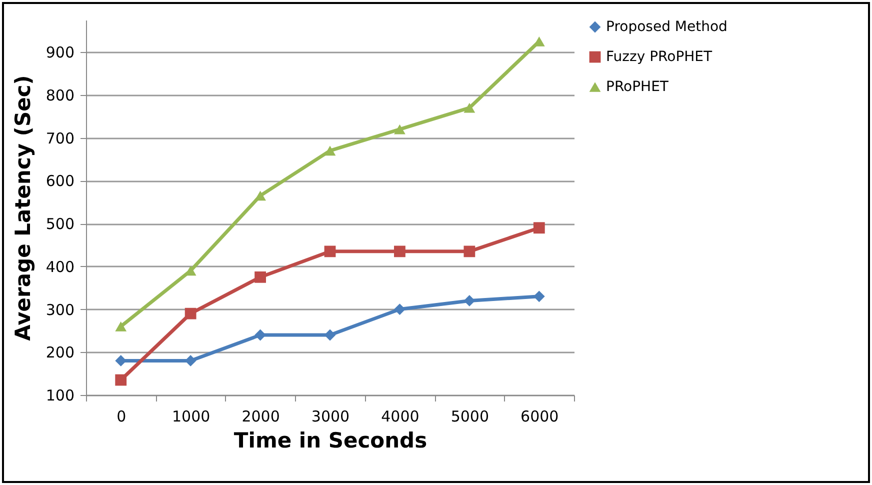 The image size is (872, 485). Describe the element at coordinates (659, 57) in the screenshot. I see `legend-label: Fuzzy PRoPHET` at that location.